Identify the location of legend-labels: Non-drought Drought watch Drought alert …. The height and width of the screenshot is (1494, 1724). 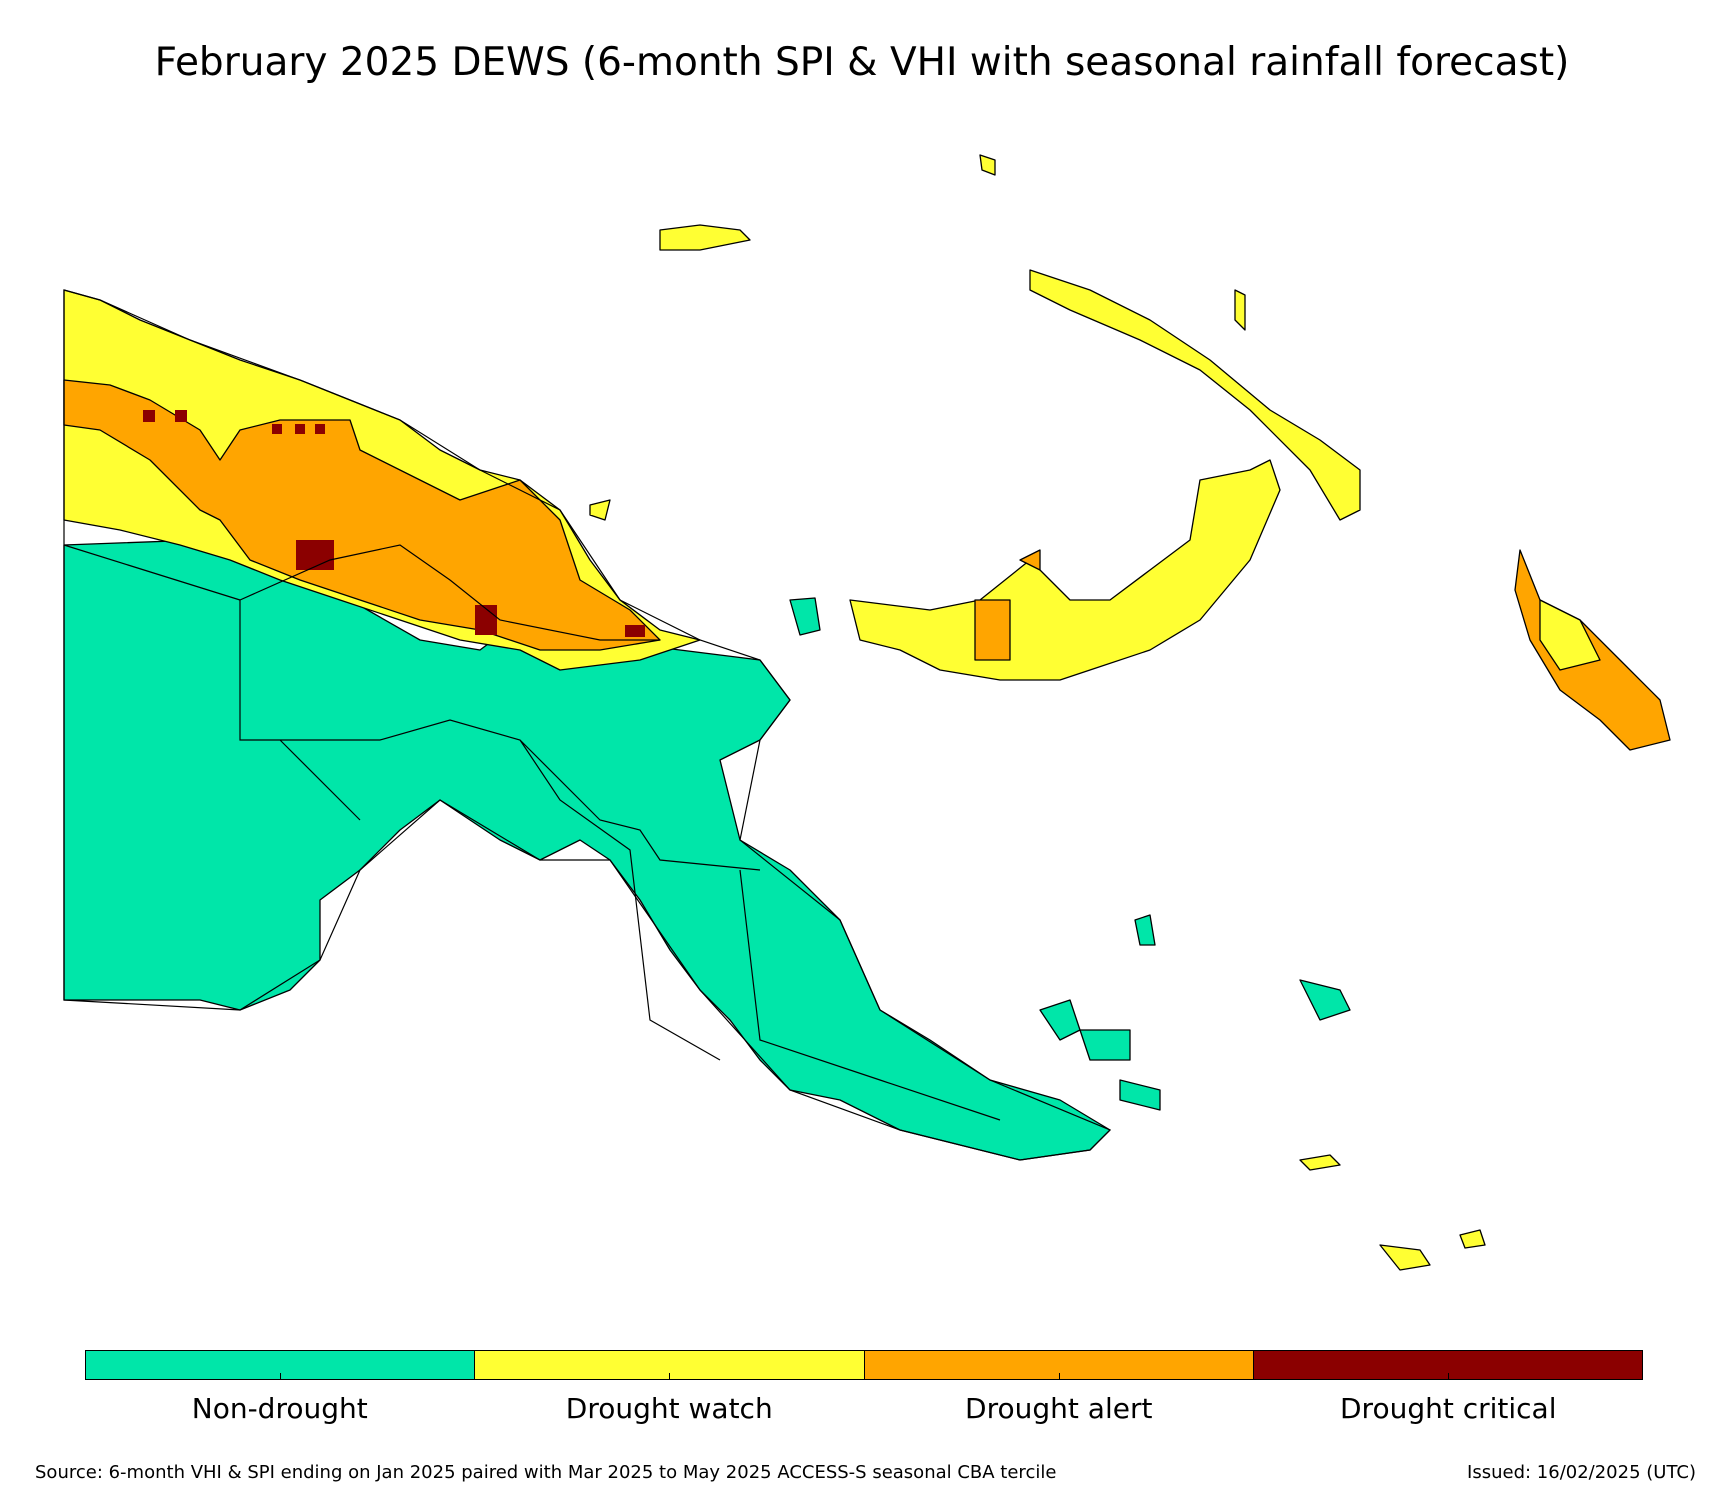
(864, 1408).